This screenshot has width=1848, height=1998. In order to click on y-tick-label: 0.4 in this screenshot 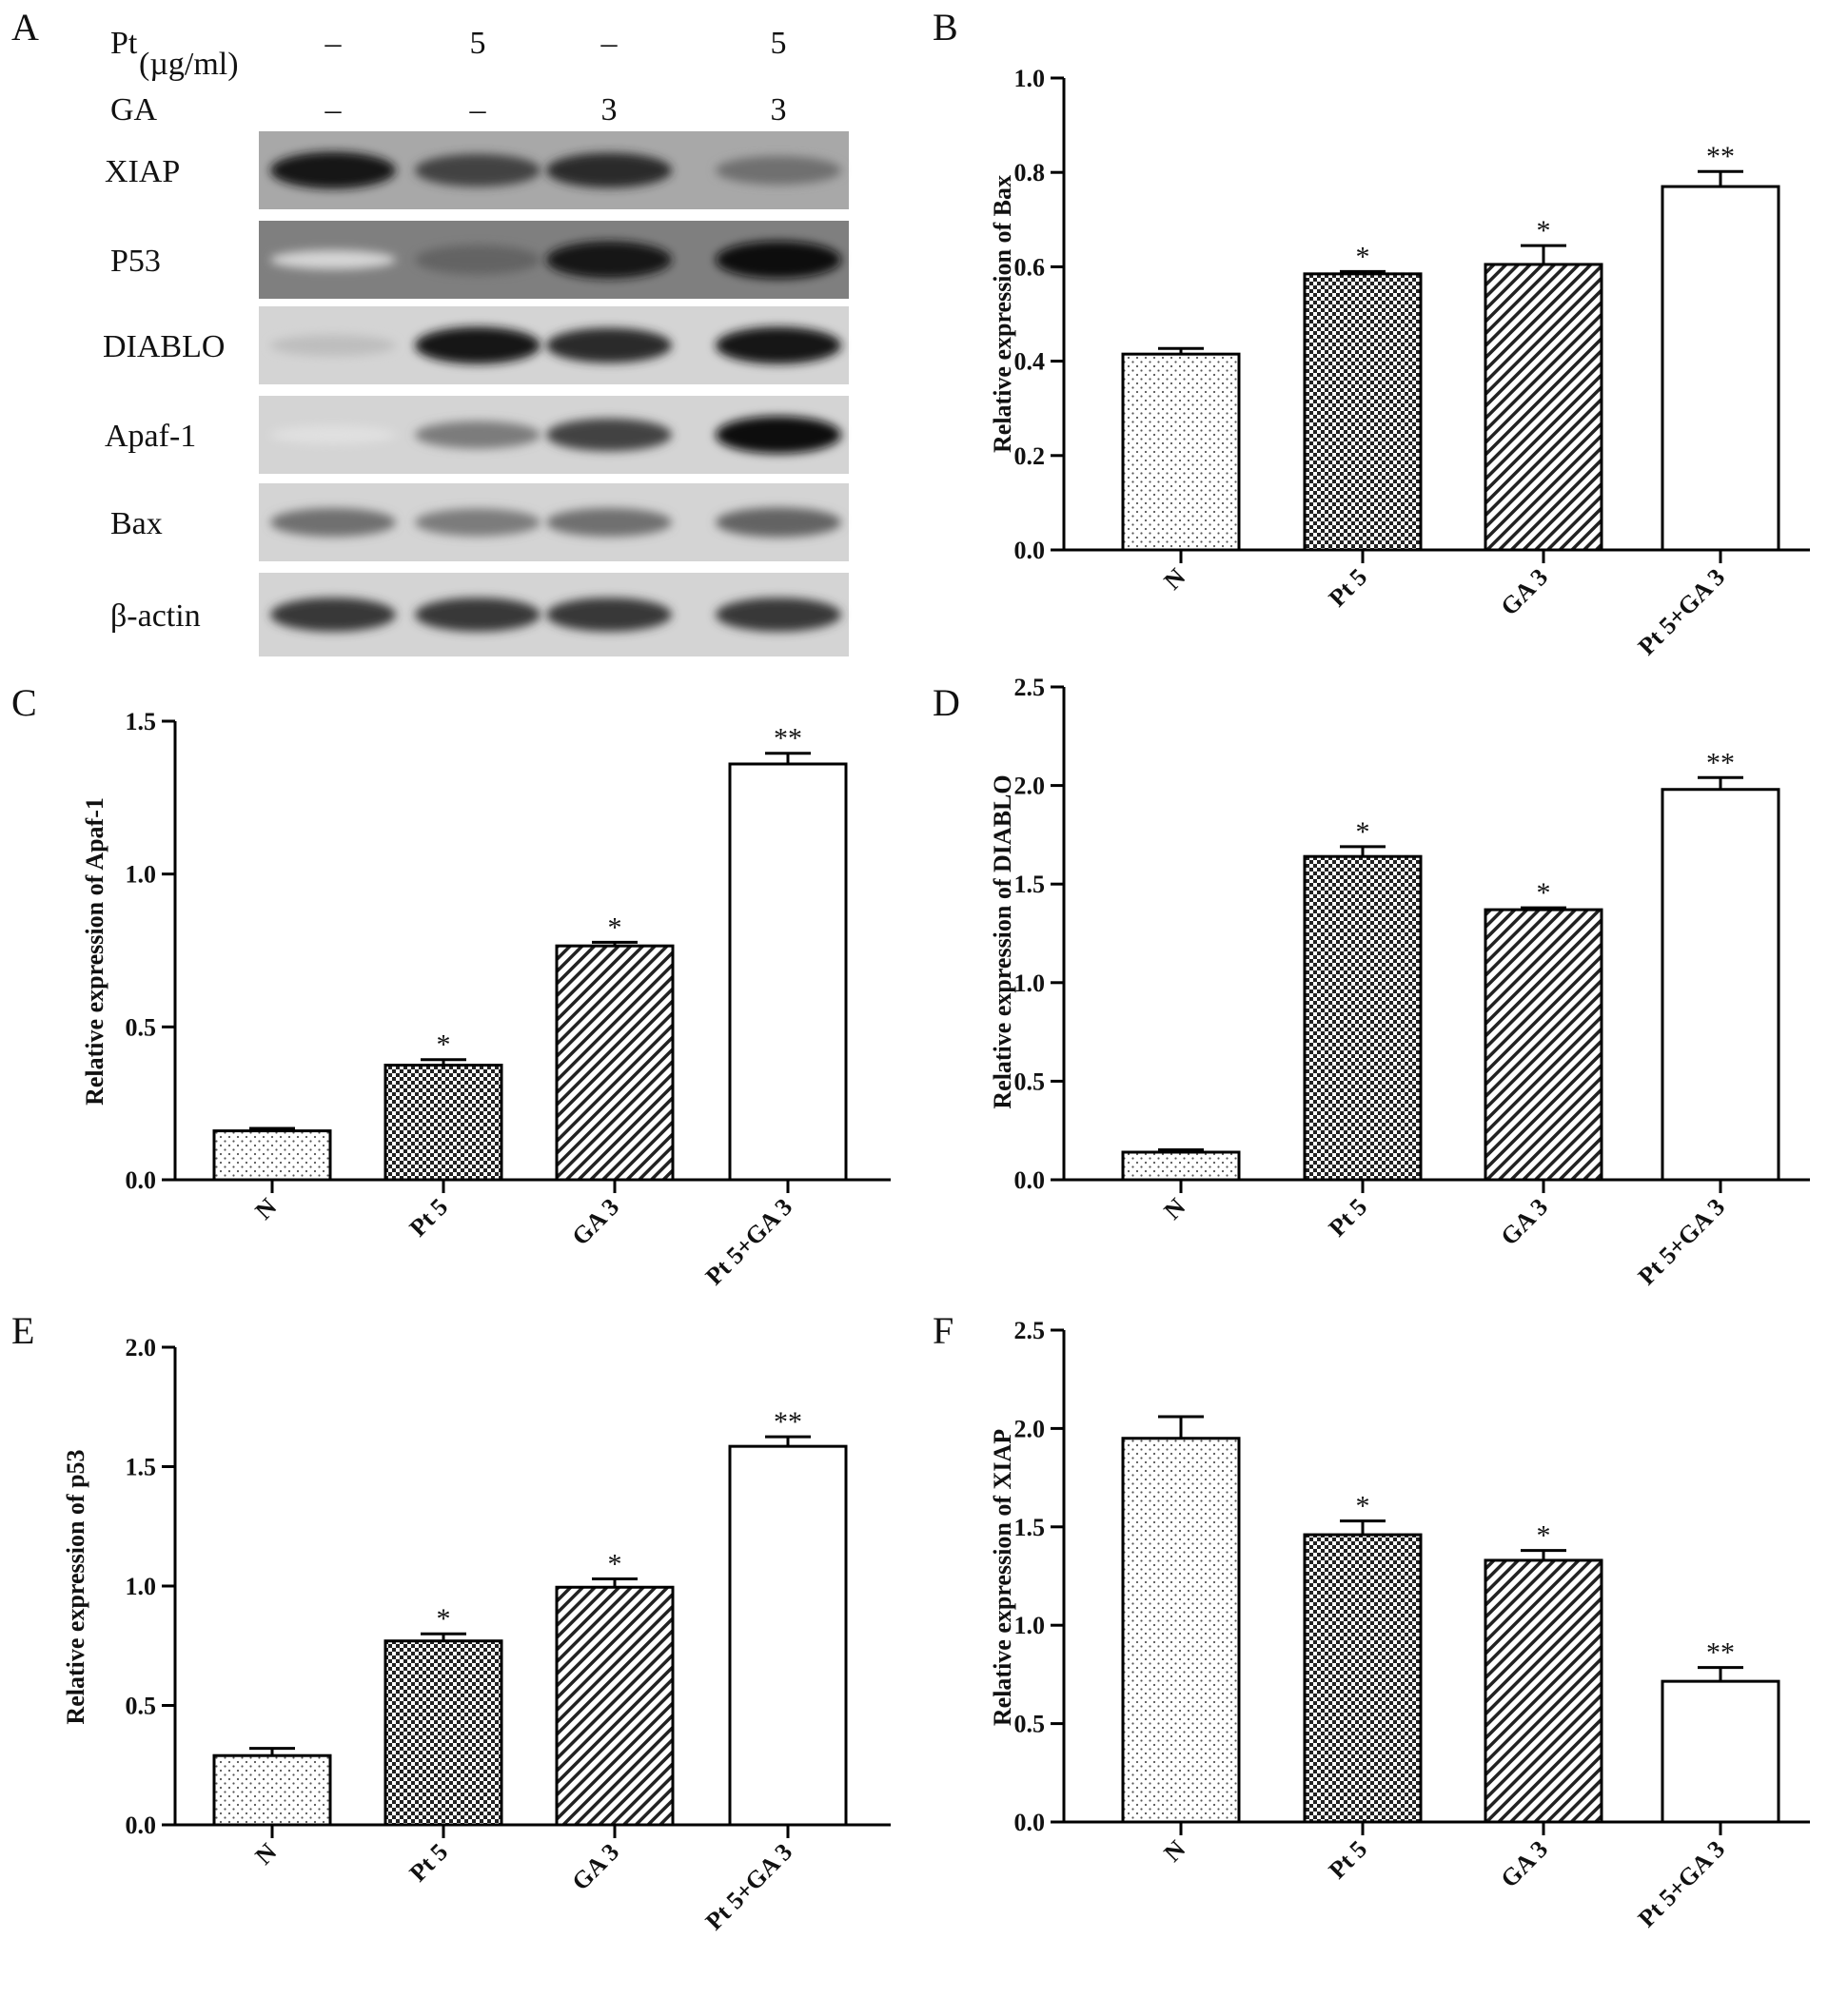, I will do `click(1030, 362)`.